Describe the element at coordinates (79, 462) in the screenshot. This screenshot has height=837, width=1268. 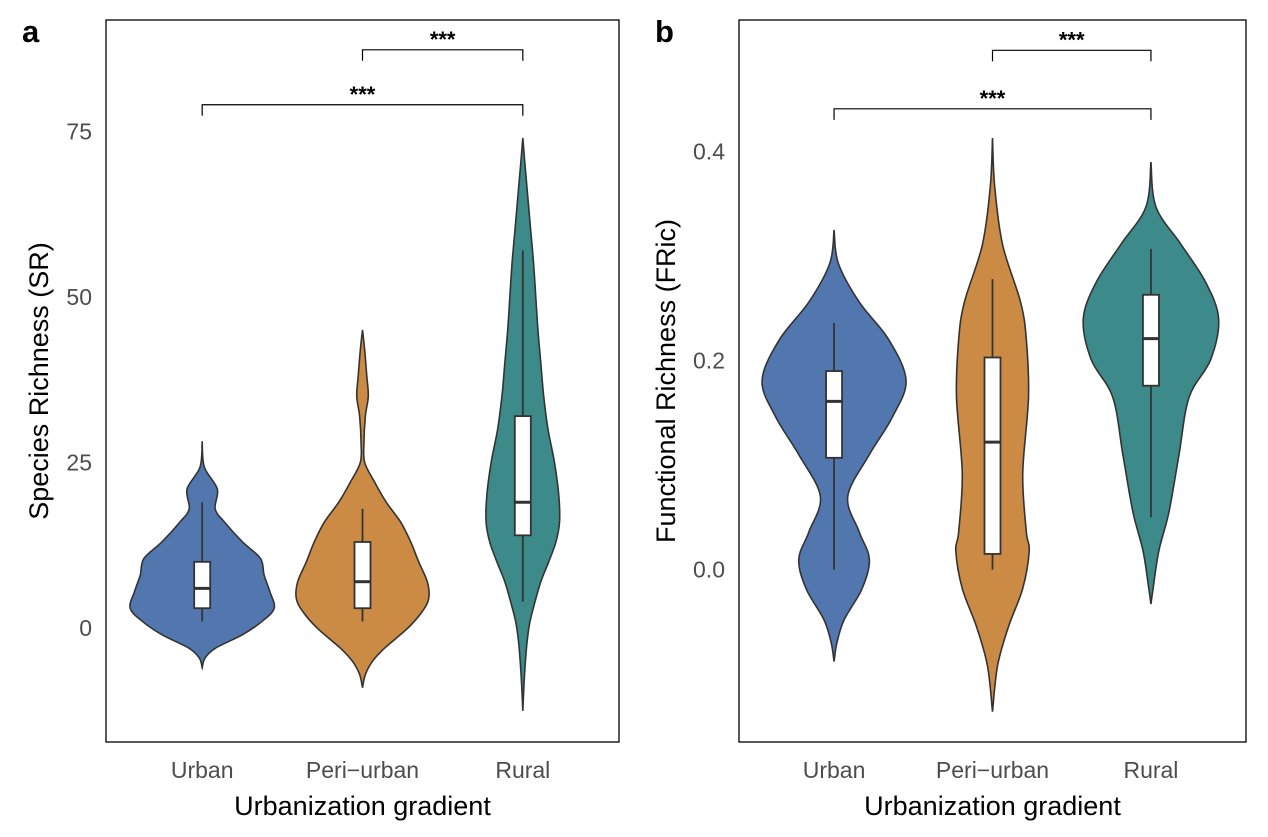
I see `y-tick-label: 25` at that location.